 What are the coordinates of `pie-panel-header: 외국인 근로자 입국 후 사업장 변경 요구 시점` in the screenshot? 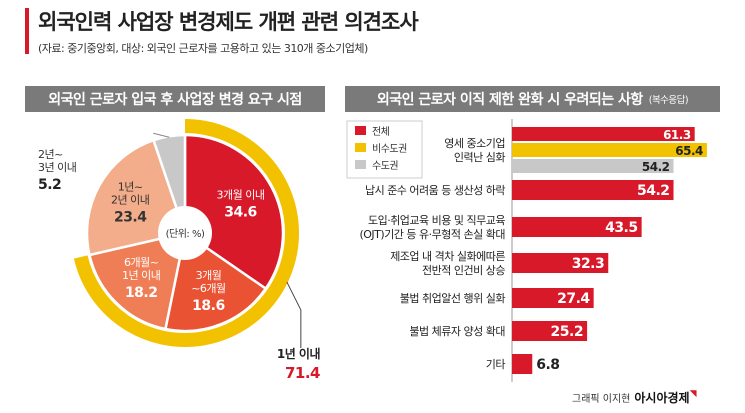 It's located at (175, 99).